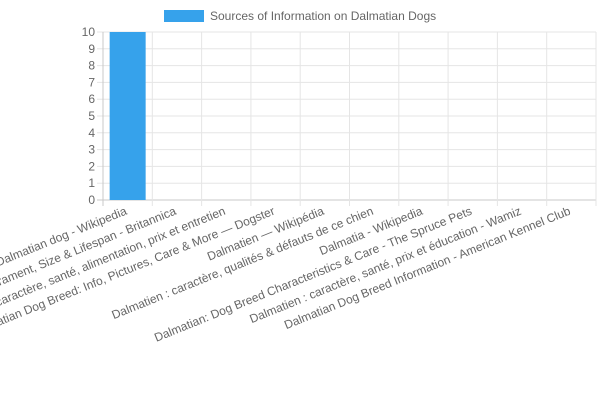 Image resolution: width=600 pixels, height=405 pixels. Describe the element at coordinates (91, 116) in the screenshot. I see `y-tick-label: 5` at that location.